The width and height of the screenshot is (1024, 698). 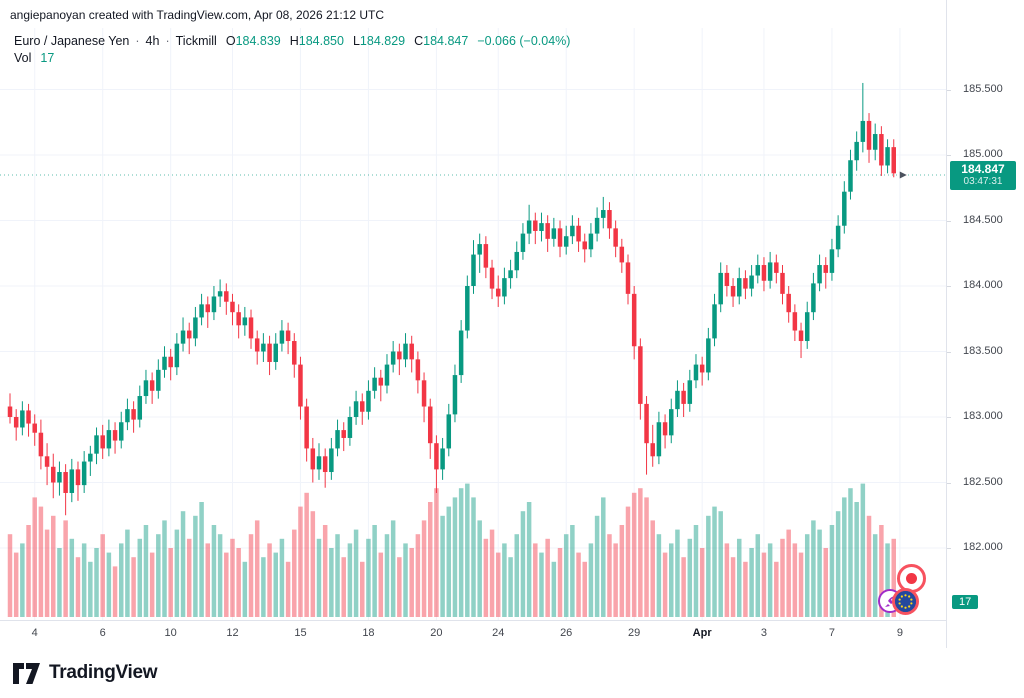 I want to click on interval-label: 4h, so click(x=152, y=41).